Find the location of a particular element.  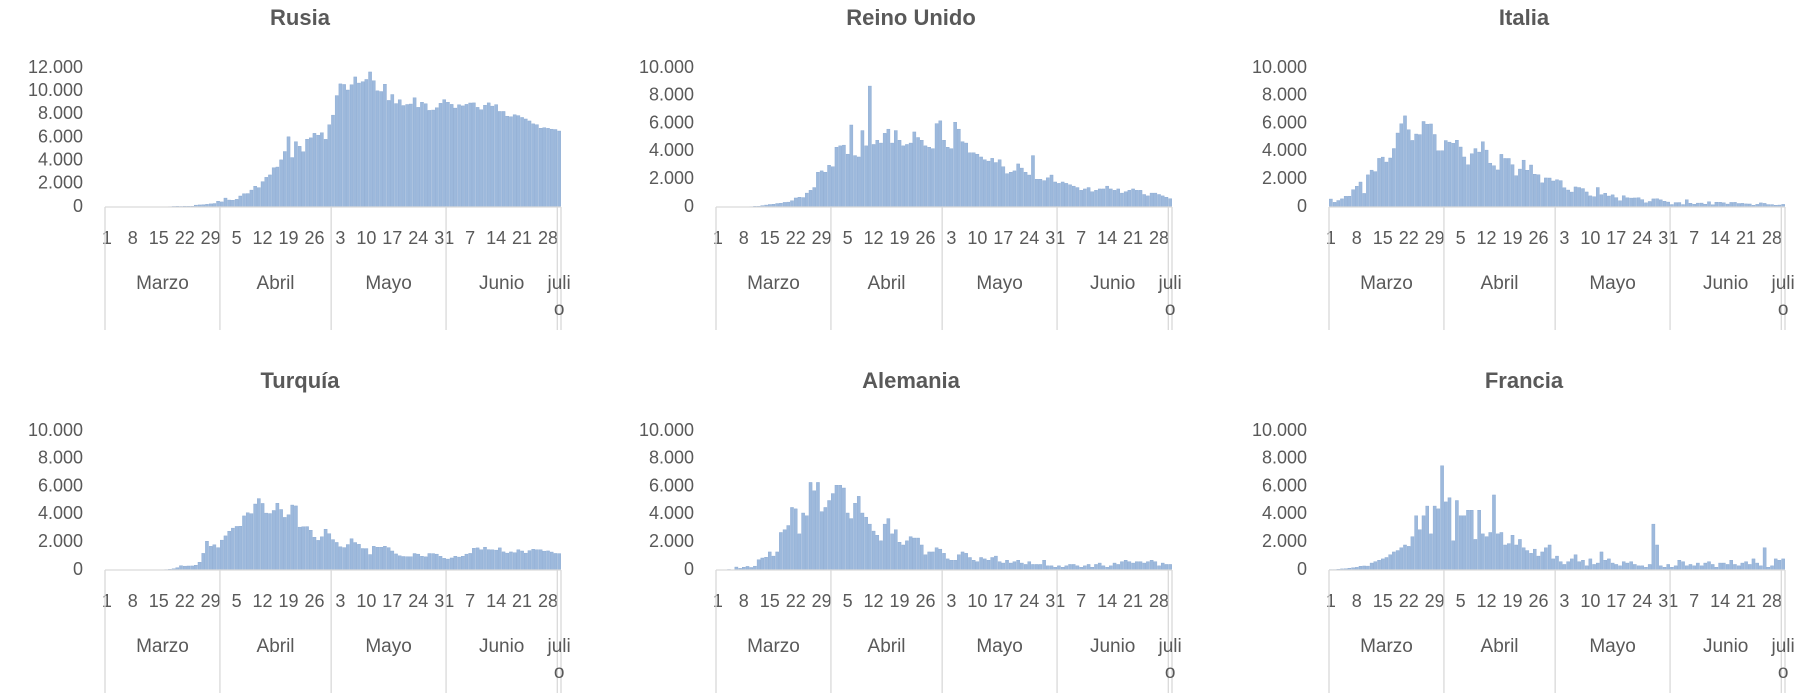

y-tick-label: 10.000 is located at coordinates (55, 430).